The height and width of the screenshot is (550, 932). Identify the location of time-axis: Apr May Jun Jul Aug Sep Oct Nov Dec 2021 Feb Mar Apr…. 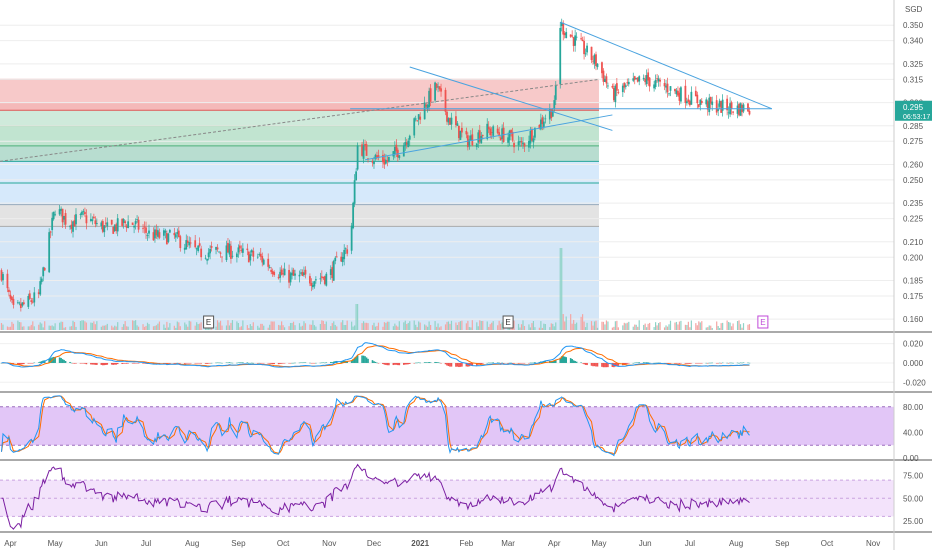
(442, 543).